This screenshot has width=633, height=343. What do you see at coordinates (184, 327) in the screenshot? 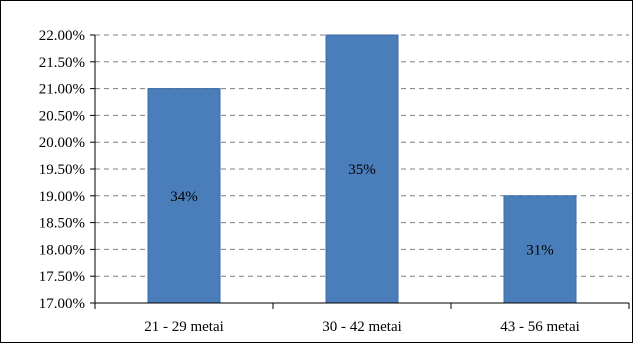
I see `x-tick-label: 21 - 29 metai` at bounding box center [184, 327].